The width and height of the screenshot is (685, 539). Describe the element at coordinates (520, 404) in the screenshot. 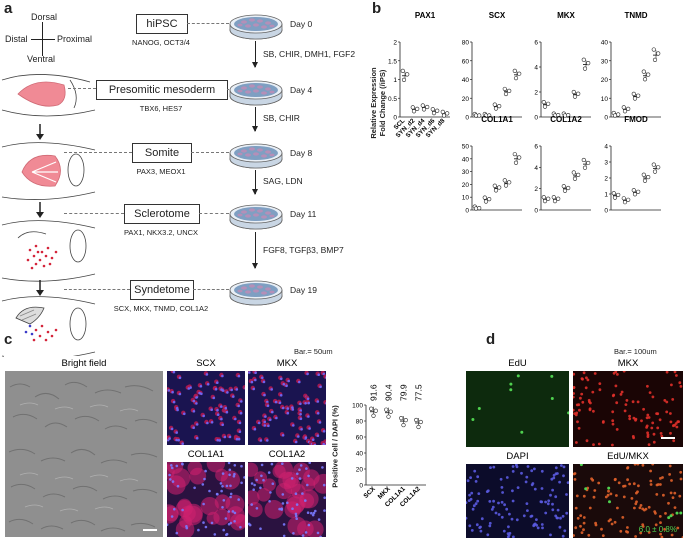

I see `edu-texture` at that location.